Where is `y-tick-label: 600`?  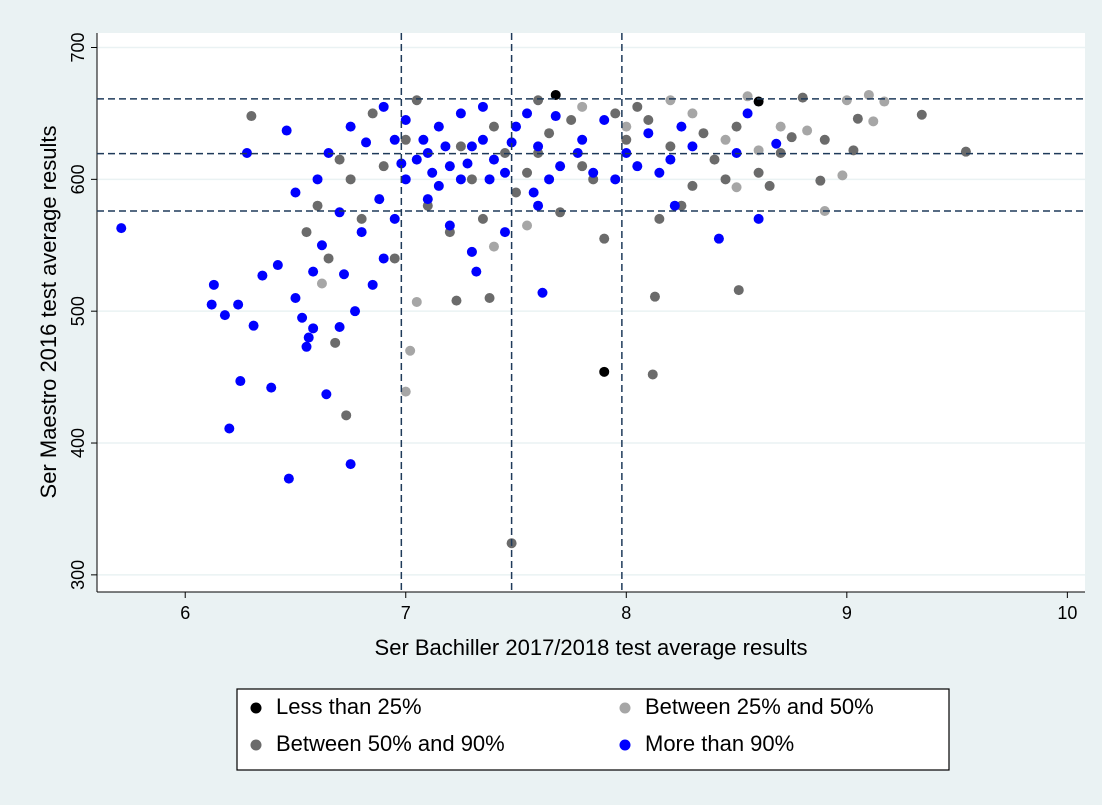
y-tick-label: 600 is located at coordinates (78, 179).